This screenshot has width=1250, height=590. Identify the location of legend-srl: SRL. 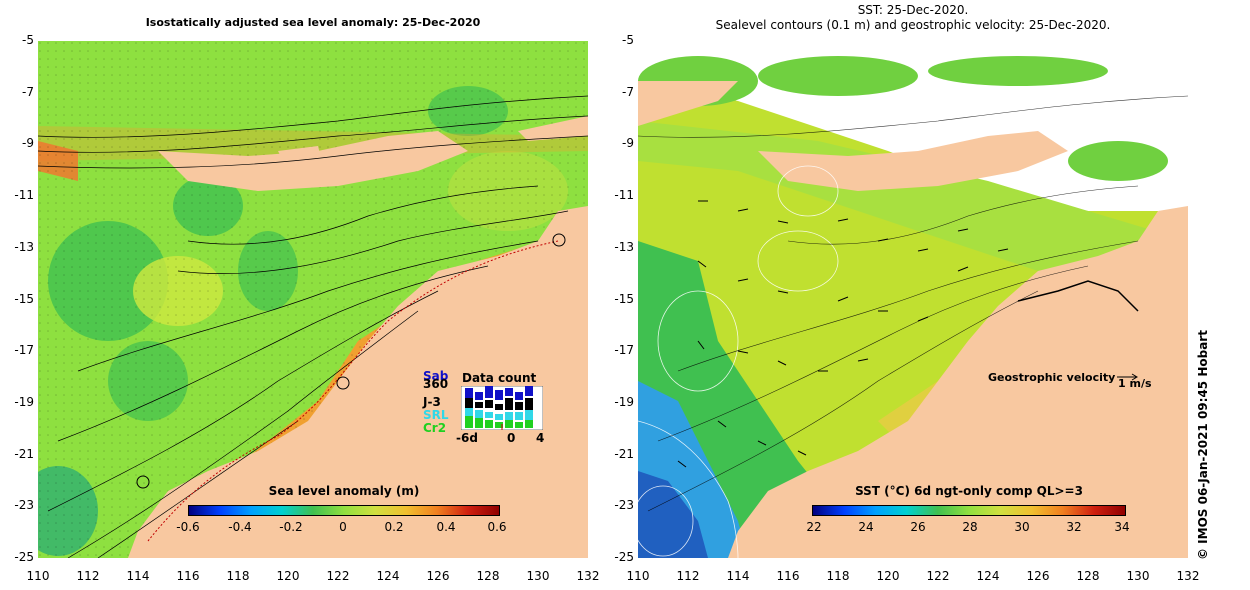
(436, 415).